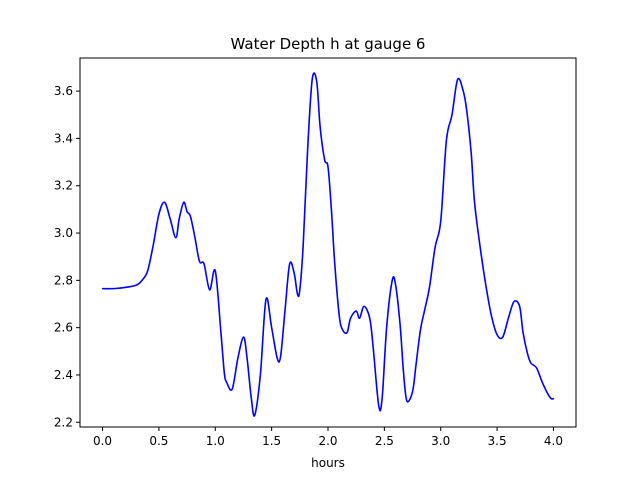 The width and height of the screenshot is (640, 480). Describe the element at coordinates (328, 44) in the screenshot. I see `chart-title: Water Depth h at gauge 6` at that location.